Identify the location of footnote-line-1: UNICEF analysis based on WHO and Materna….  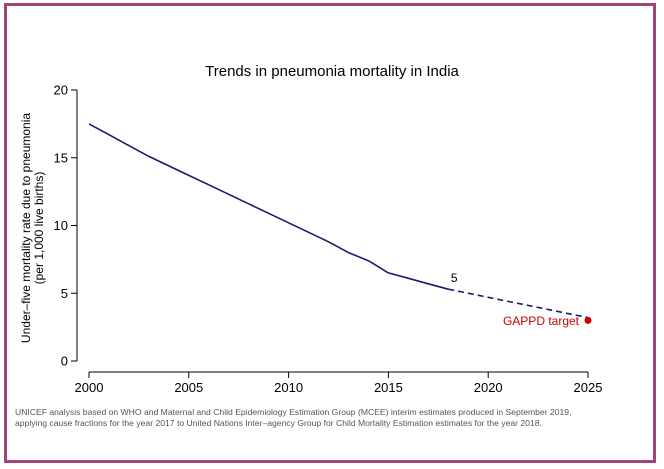
(293, 412).